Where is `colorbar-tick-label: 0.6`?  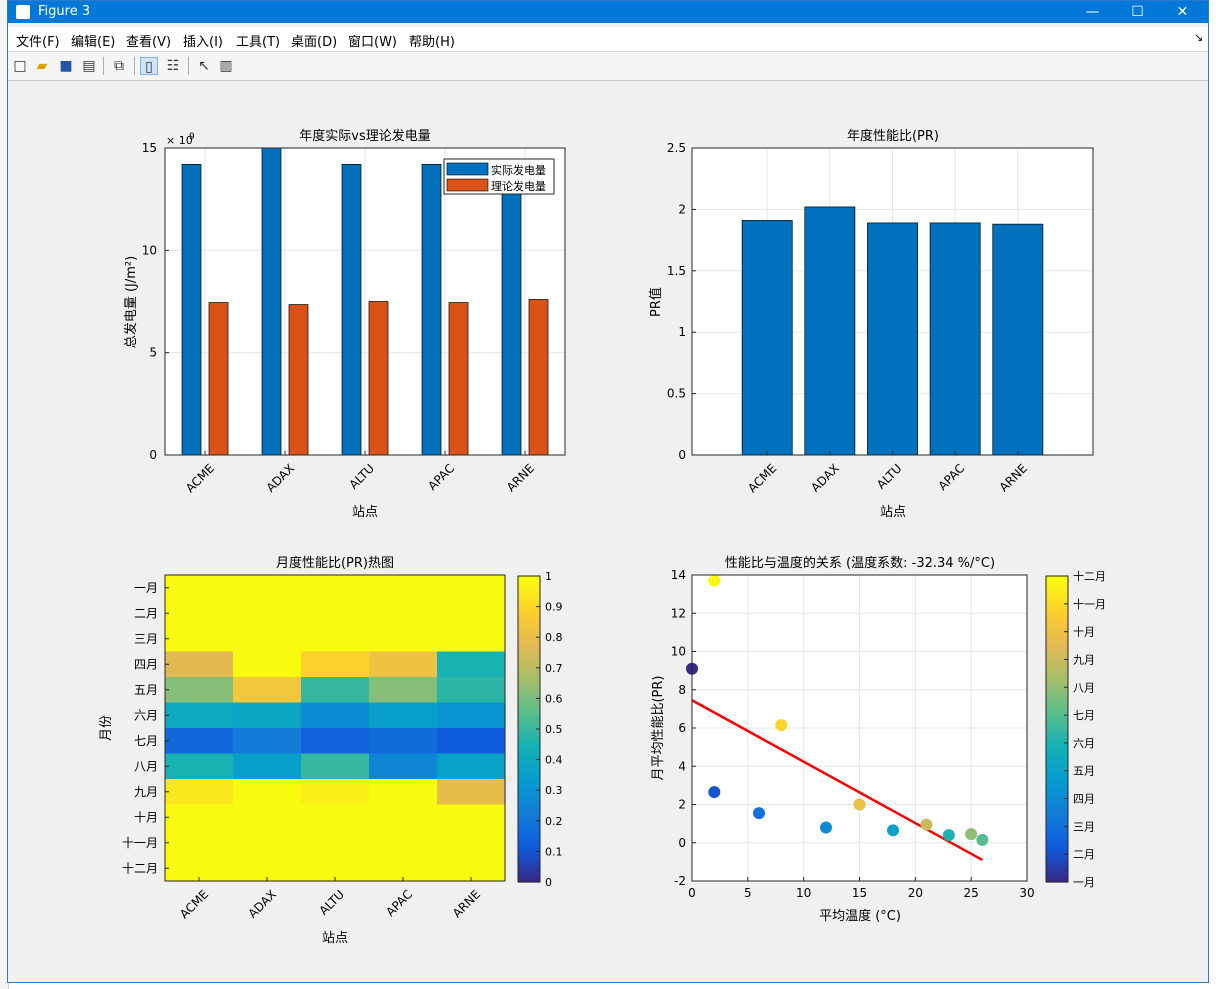
colorbar-tick-label: 0.6 is located at coordinates (554, 698).